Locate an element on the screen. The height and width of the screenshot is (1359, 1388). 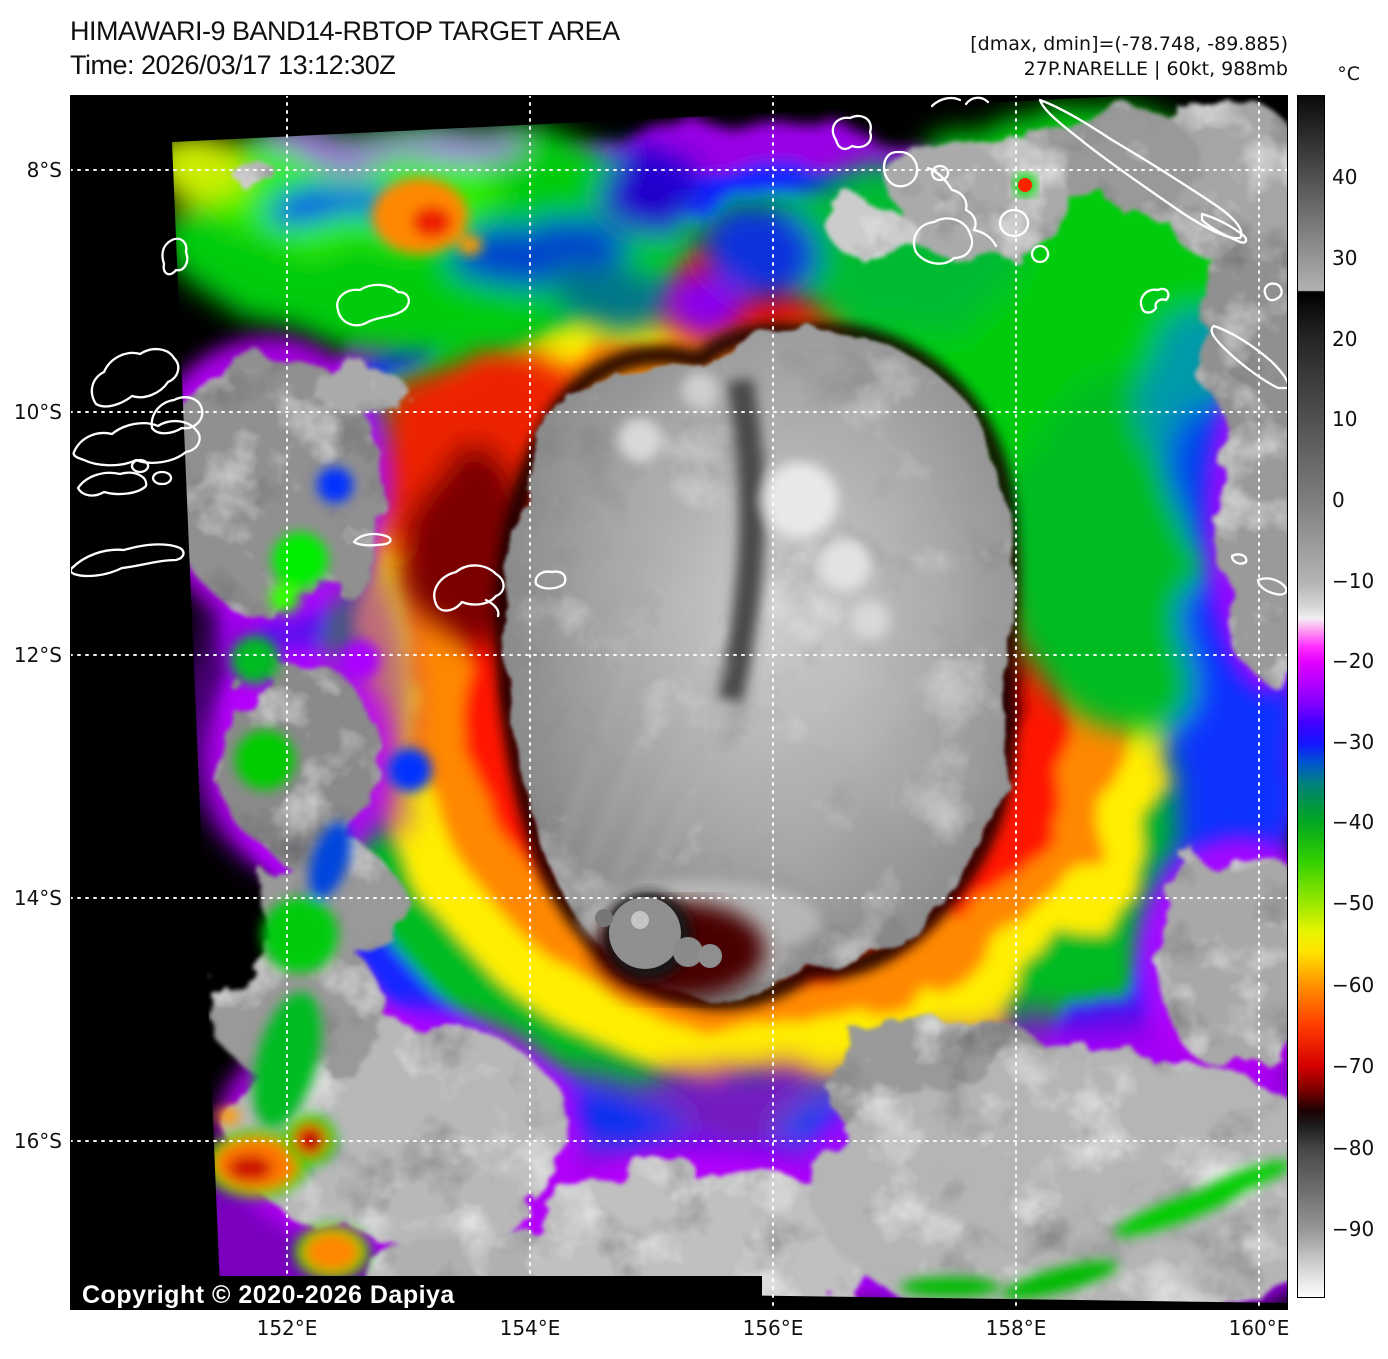
lon-tick: 158°E is located at coordinates (1016, 1328).